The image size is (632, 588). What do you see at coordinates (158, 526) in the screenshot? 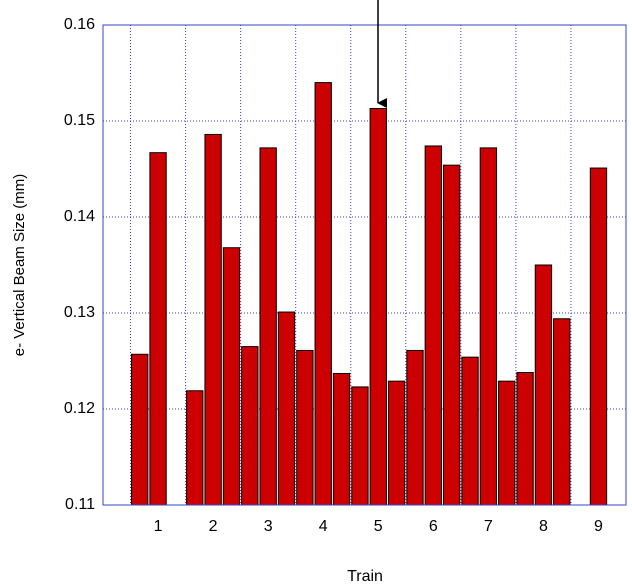
I see `x-tick-label: 1` at bounding box center [158, 526].